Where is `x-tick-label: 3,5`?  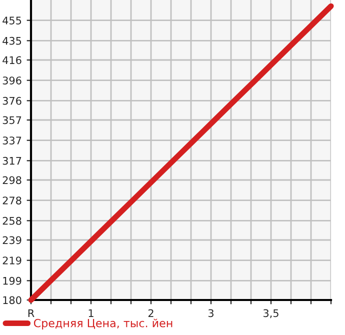
x-tick-label: 3,5 is located at coordinates (271, 313).